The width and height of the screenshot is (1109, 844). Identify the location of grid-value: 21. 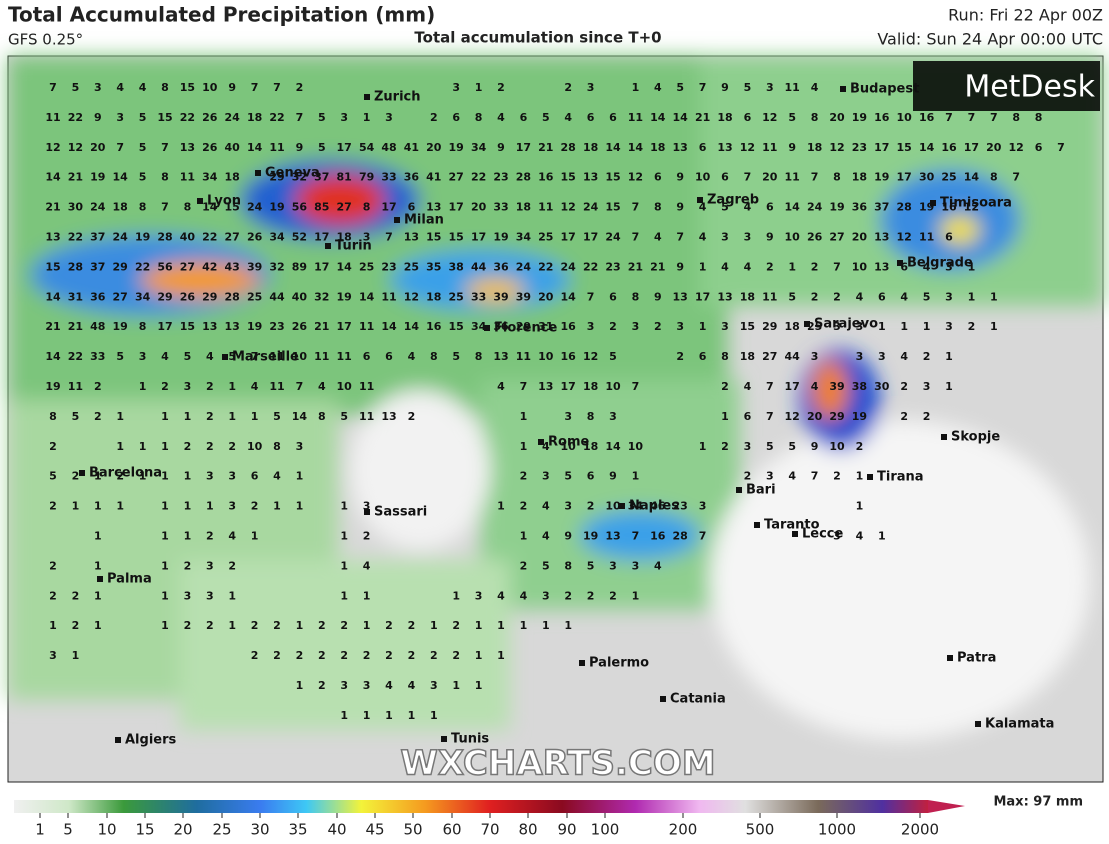
(52, 207).